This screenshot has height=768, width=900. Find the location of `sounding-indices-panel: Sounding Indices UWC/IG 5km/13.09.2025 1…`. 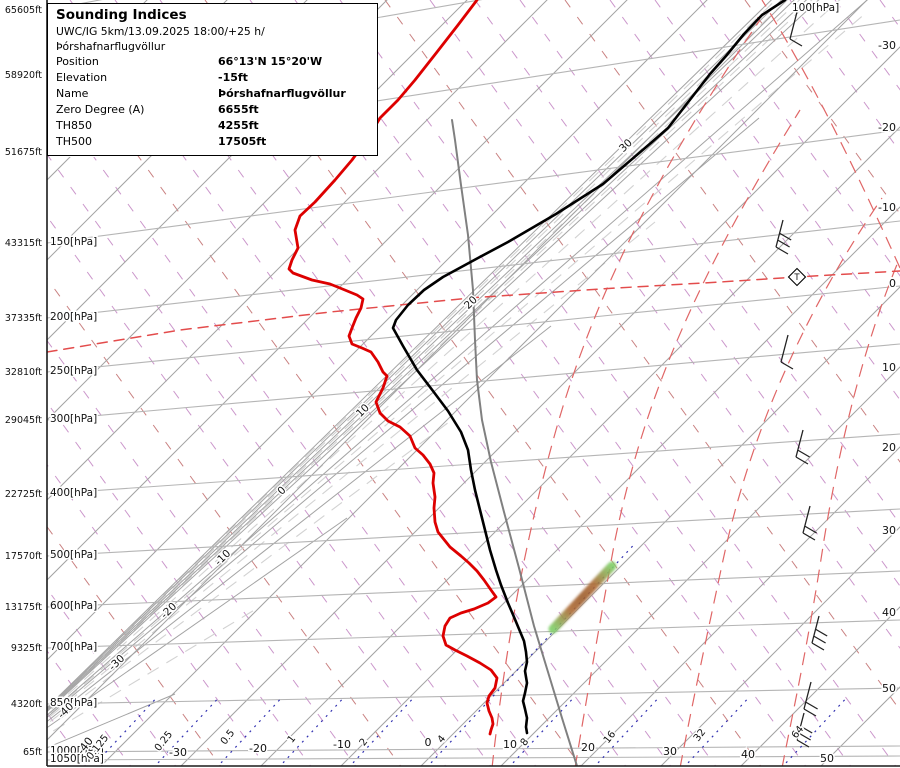

sounding-indices-panel: Sounding Indices UWC/IG 5km/13.09.2025 1… is located at coordinates (212, 79).